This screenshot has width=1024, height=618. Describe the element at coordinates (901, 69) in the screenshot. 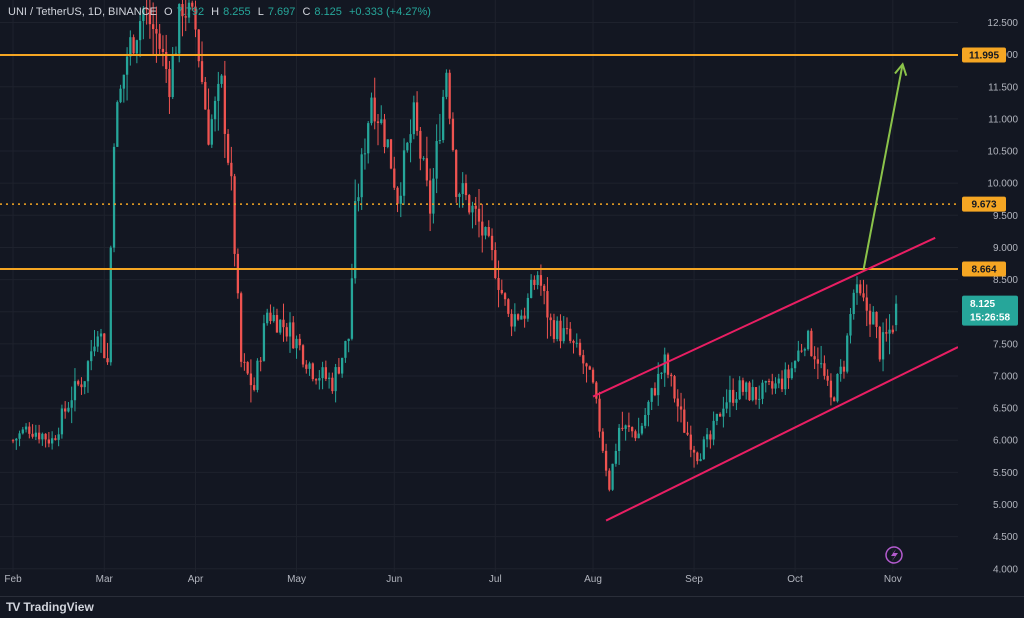

I see `projection-arrow-head` at that location.